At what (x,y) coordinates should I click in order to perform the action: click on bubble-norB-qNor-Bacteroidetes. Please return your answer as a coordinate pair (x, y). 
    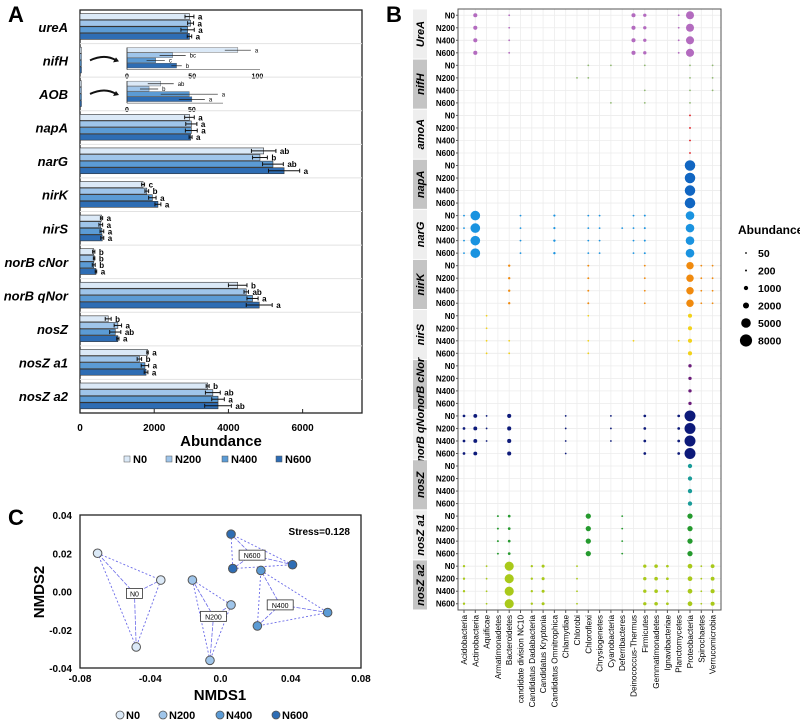
    Looking at the image, I should click on (509, 453).